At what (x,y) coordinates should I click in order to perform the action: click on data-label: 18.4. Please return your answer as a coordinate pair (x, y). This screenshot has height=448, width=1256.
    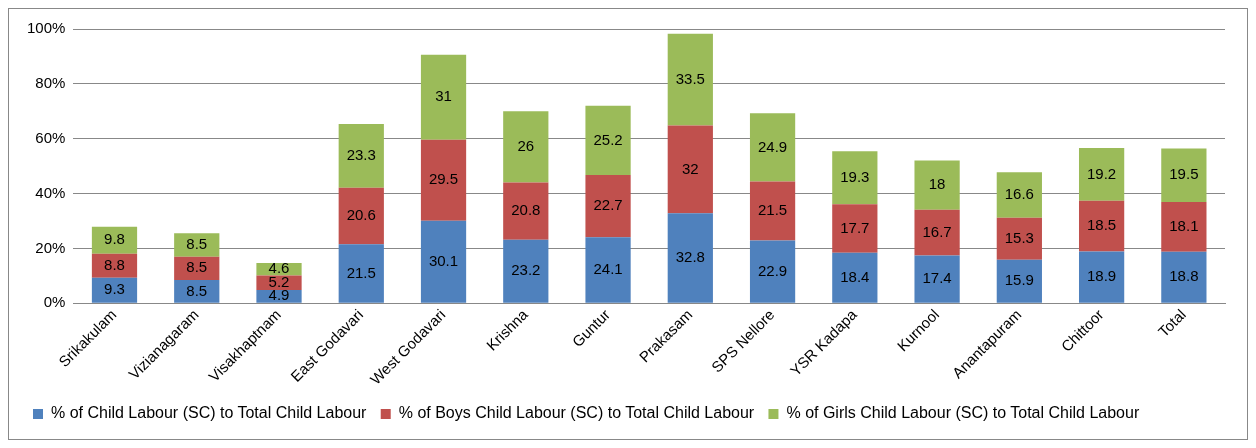
    Looking at the image, I should click on (855, 276).